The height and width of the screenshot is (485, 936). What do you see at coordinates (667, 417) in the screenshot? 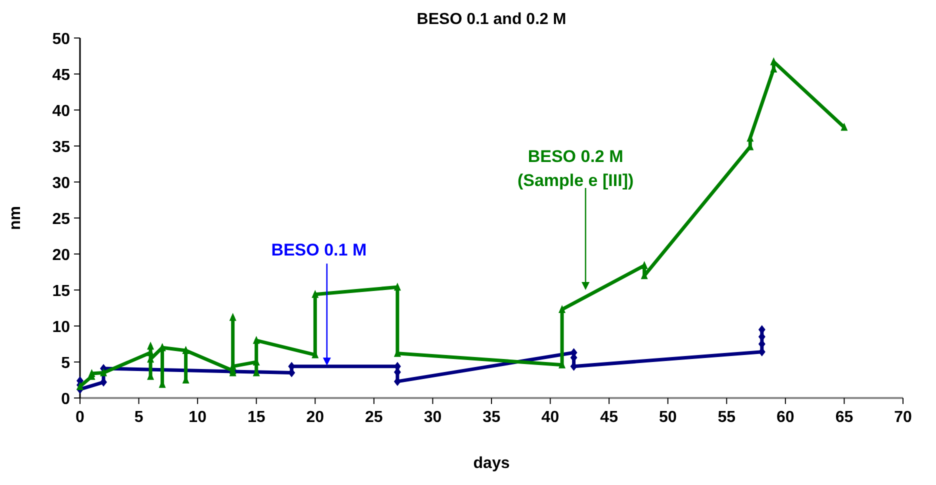
I see `x-tick-label: 50` at bounding box center [667, 417].